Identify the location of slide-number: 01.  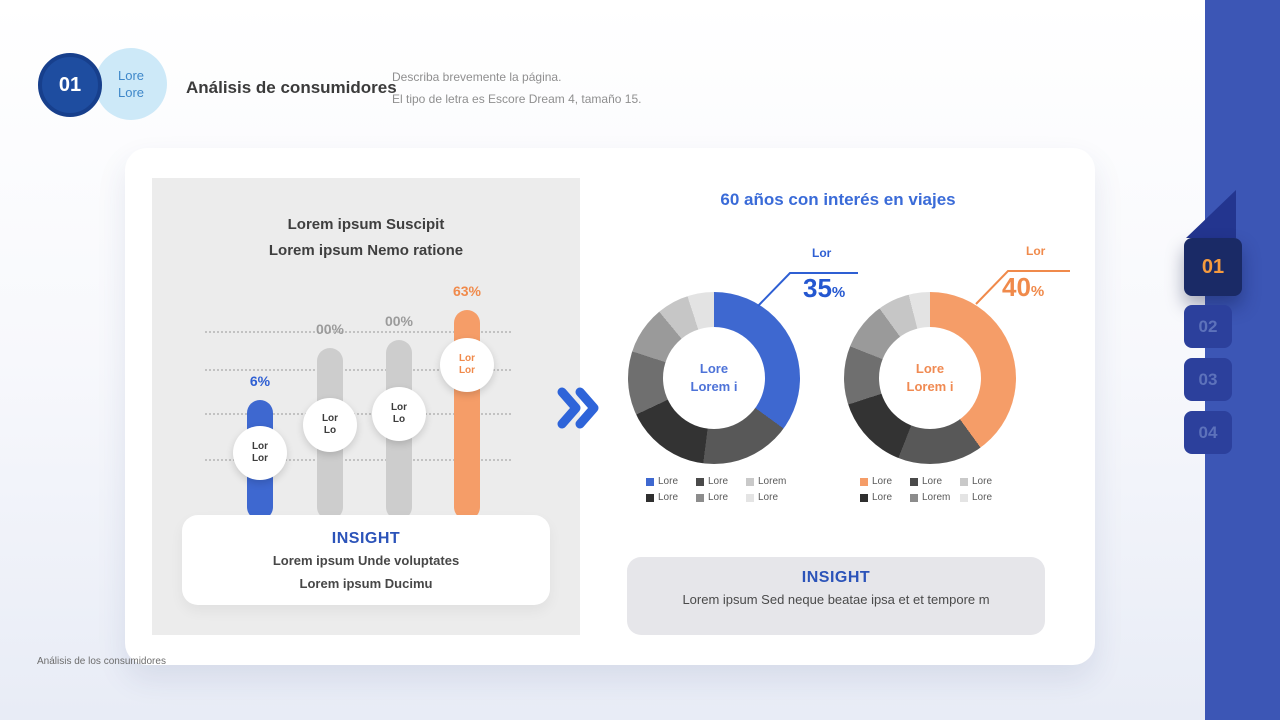
(70, 84).